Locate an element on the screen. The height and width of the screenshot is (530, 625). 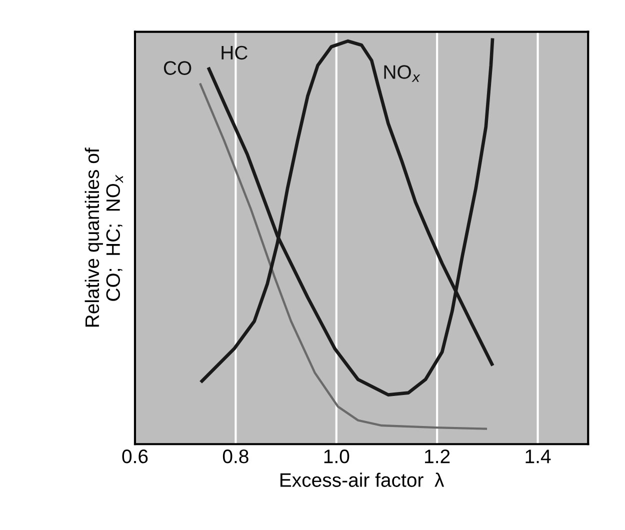
series-label: HC is located at coordinates (235, 53).